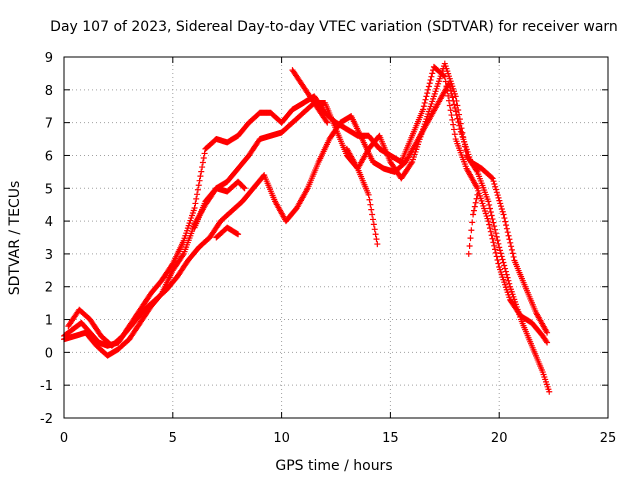 This screenshot has width=640, height=480. I want to click on x-axis-label: GPS time / hours, so click(333, 466).